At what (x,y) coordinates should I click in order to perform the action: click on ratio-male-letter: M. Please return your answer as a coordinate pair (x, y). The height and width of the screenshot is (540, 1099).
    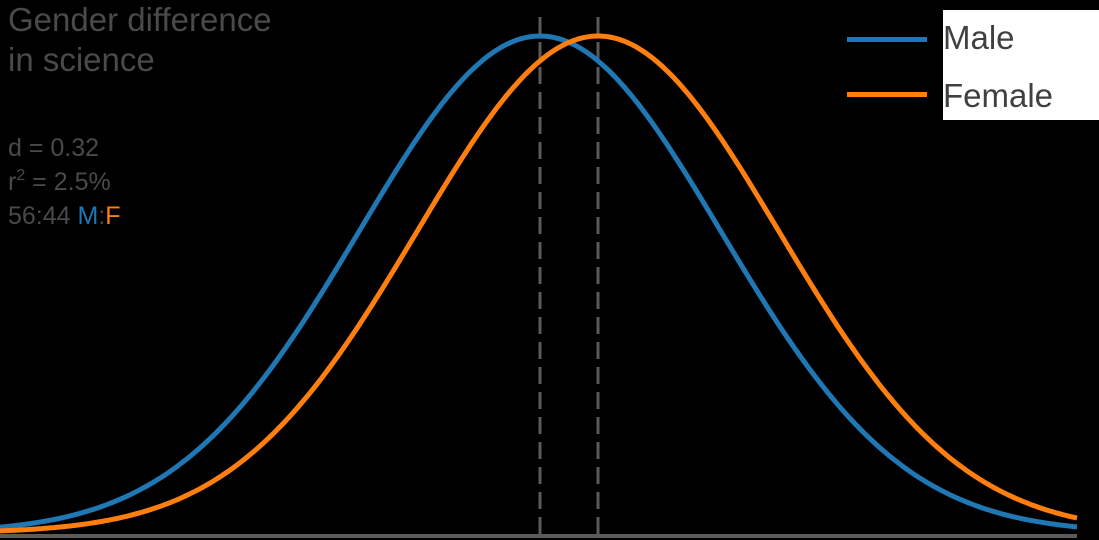
    Looking at the image, I should click on (88, 216).